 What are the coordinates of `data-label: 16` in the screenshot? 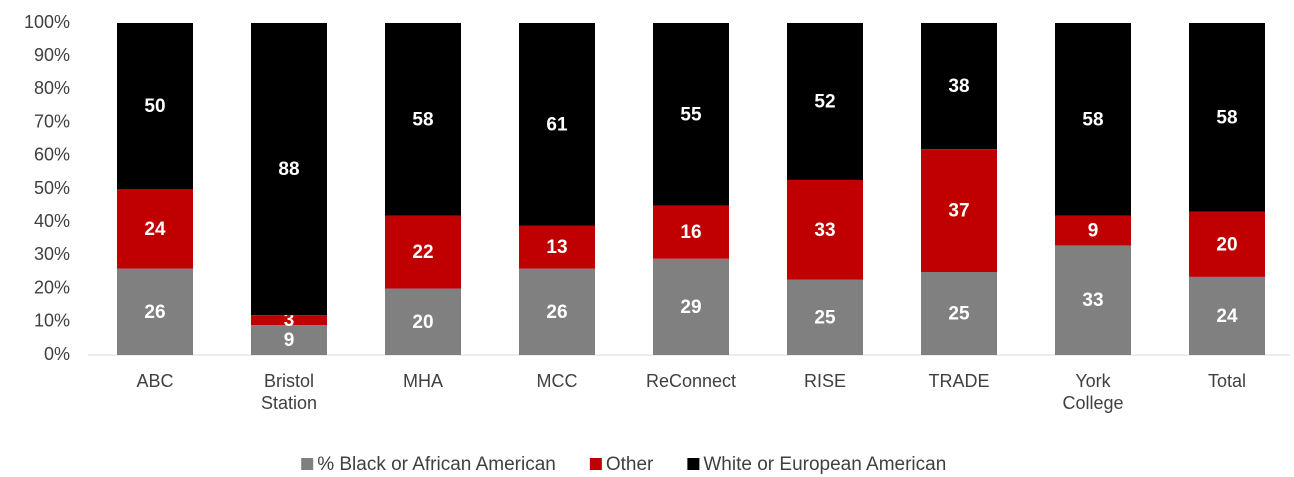 It's located at (690, 232).